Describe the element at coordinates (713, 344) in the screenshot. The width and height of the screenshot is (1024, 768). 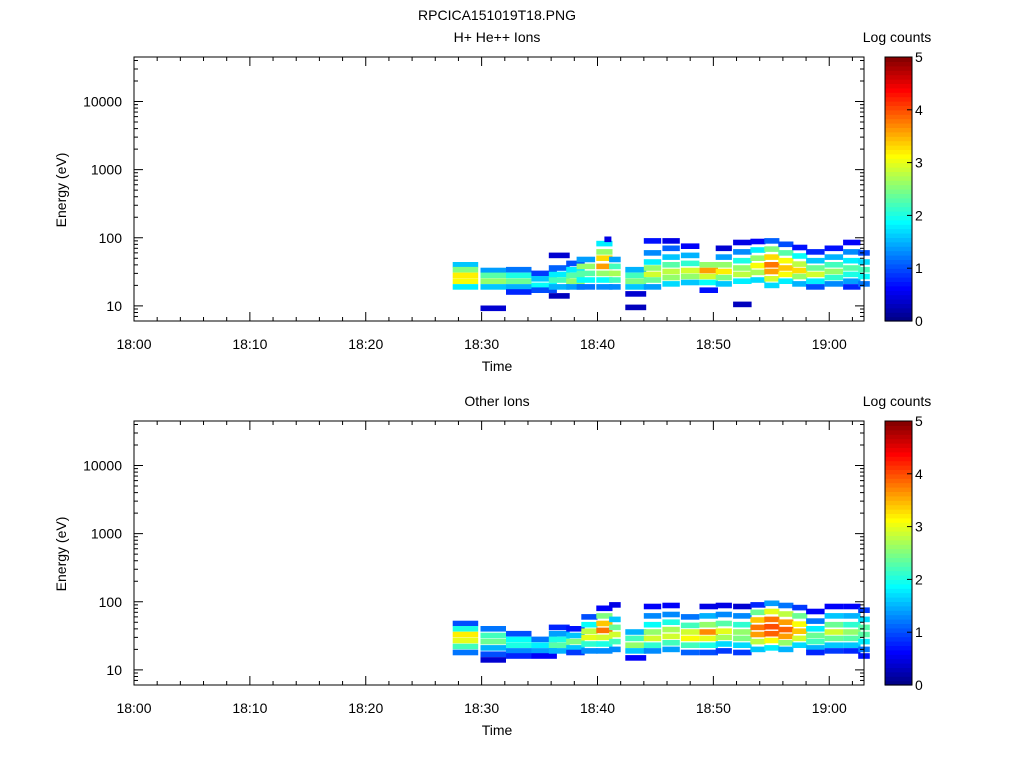
I see `x-tick-label: 18:50` at that location.